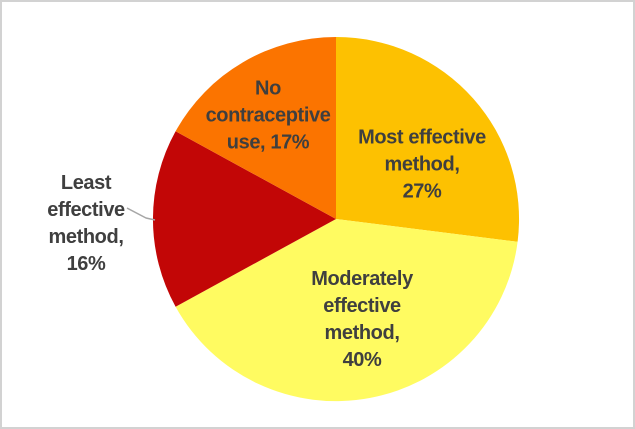 The width and height of the screenshot is (635, 429). I want to click on pie-slice-least, so click(244, 219).